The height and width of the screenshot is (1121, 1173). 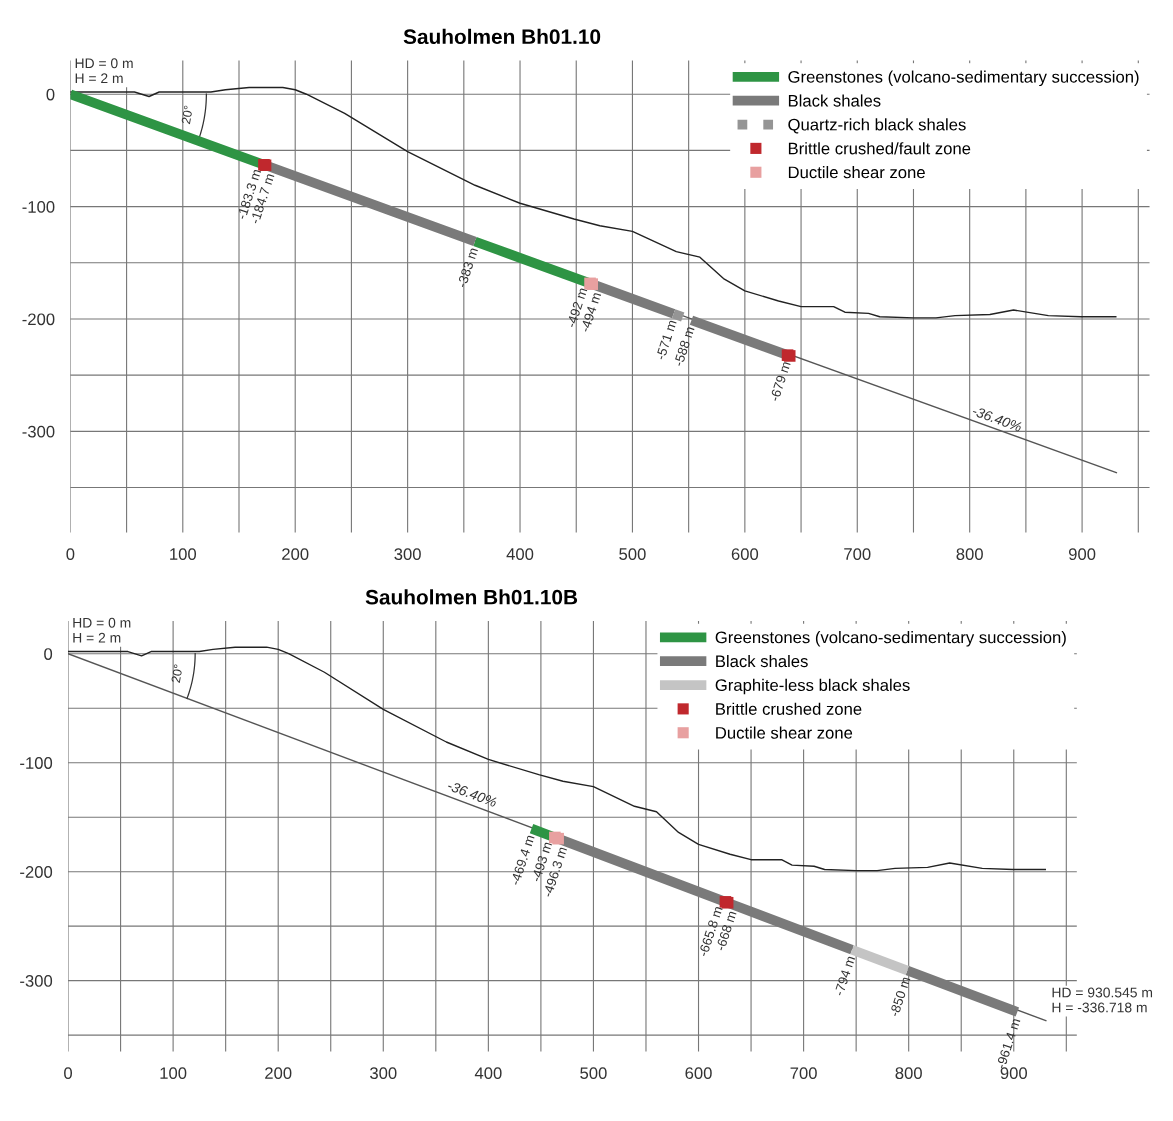 What do you see at coordinates (877, 126) in the screenshot?
I see `legend-label: Quartz-rich black shales` at bounding box center [877, 126].